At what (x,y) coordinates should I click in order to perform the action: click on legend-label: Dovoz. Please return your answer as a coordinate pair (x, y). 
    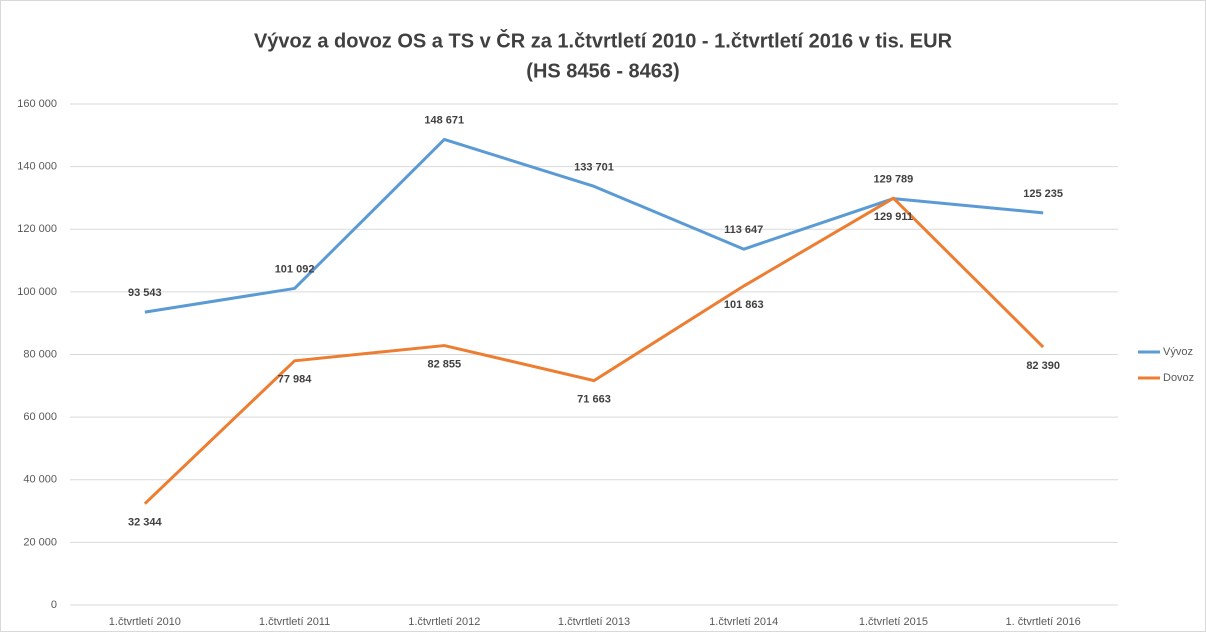
    Looking at the image, I should click on (1178, 378).